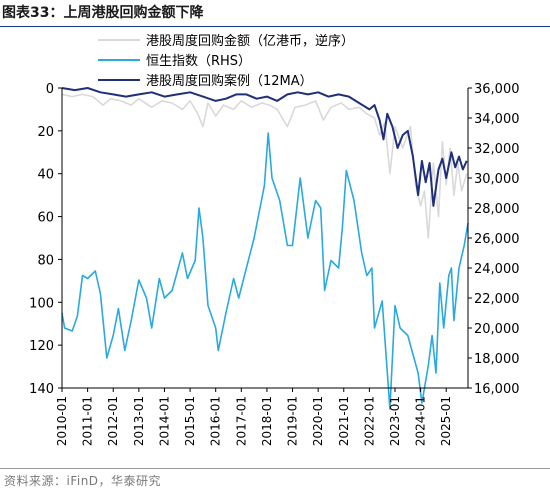 This screenshot has height=496, width=550. I want to click on x-tick-label: 2012-01, so click(113, 421).